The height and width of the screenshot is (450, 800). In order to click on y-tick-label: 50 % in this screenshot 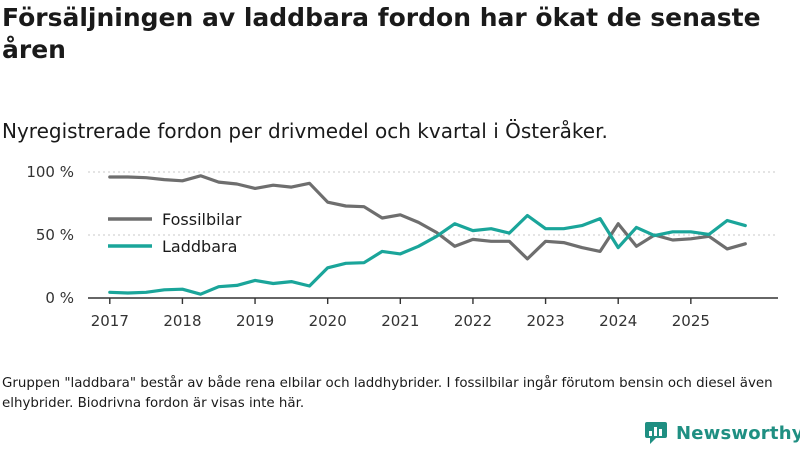, I will do `click(55, 235)`.